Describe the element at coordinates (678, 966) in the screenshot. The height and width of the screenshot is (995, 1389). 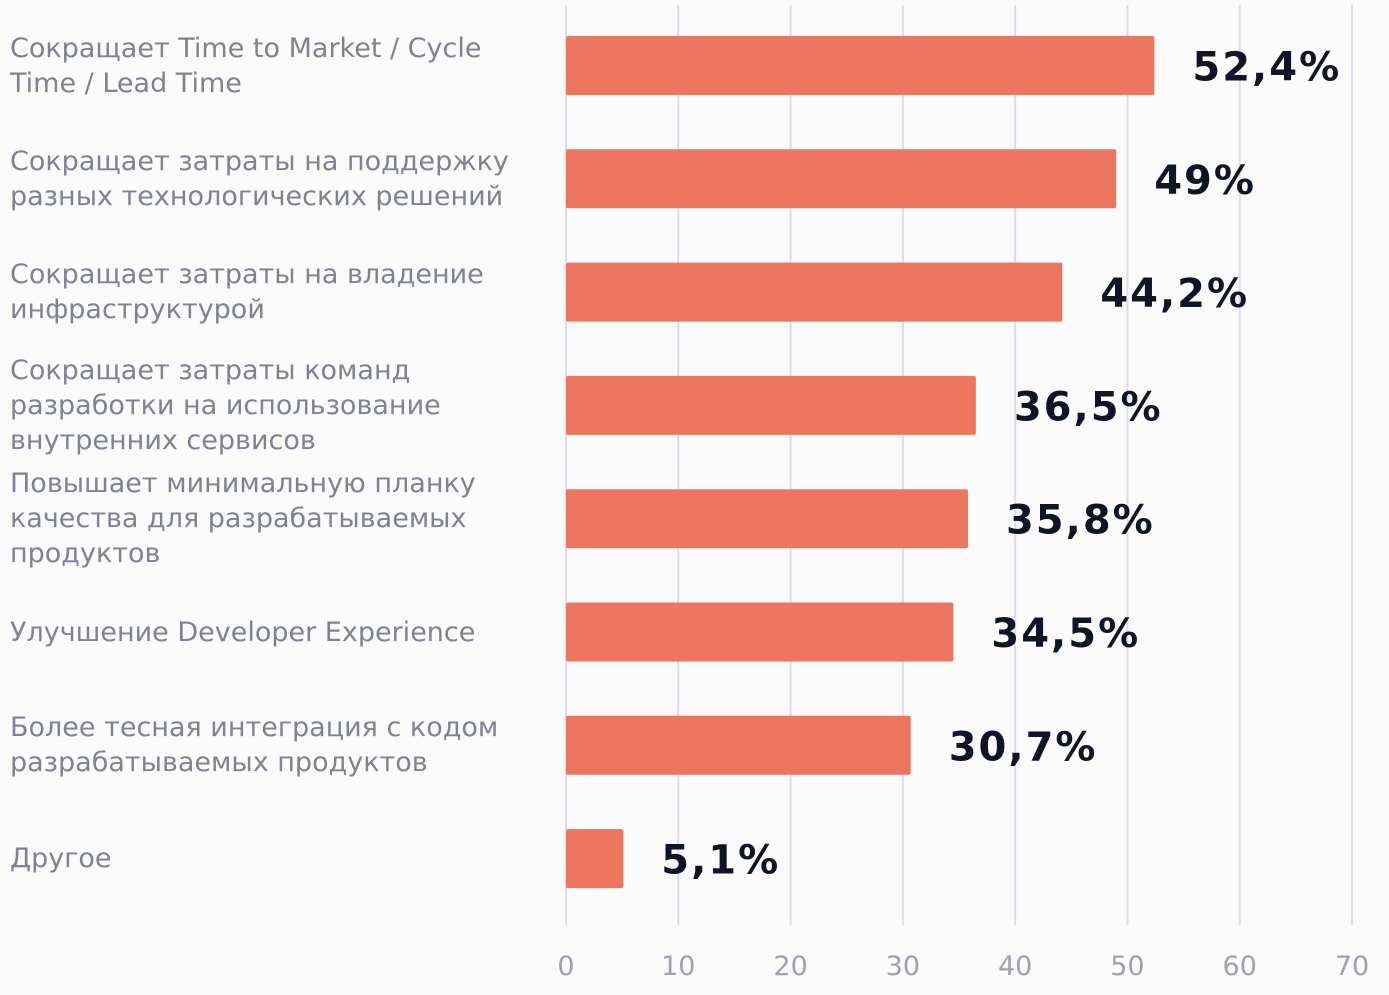
I see `x-tick-label: 10` at that location.